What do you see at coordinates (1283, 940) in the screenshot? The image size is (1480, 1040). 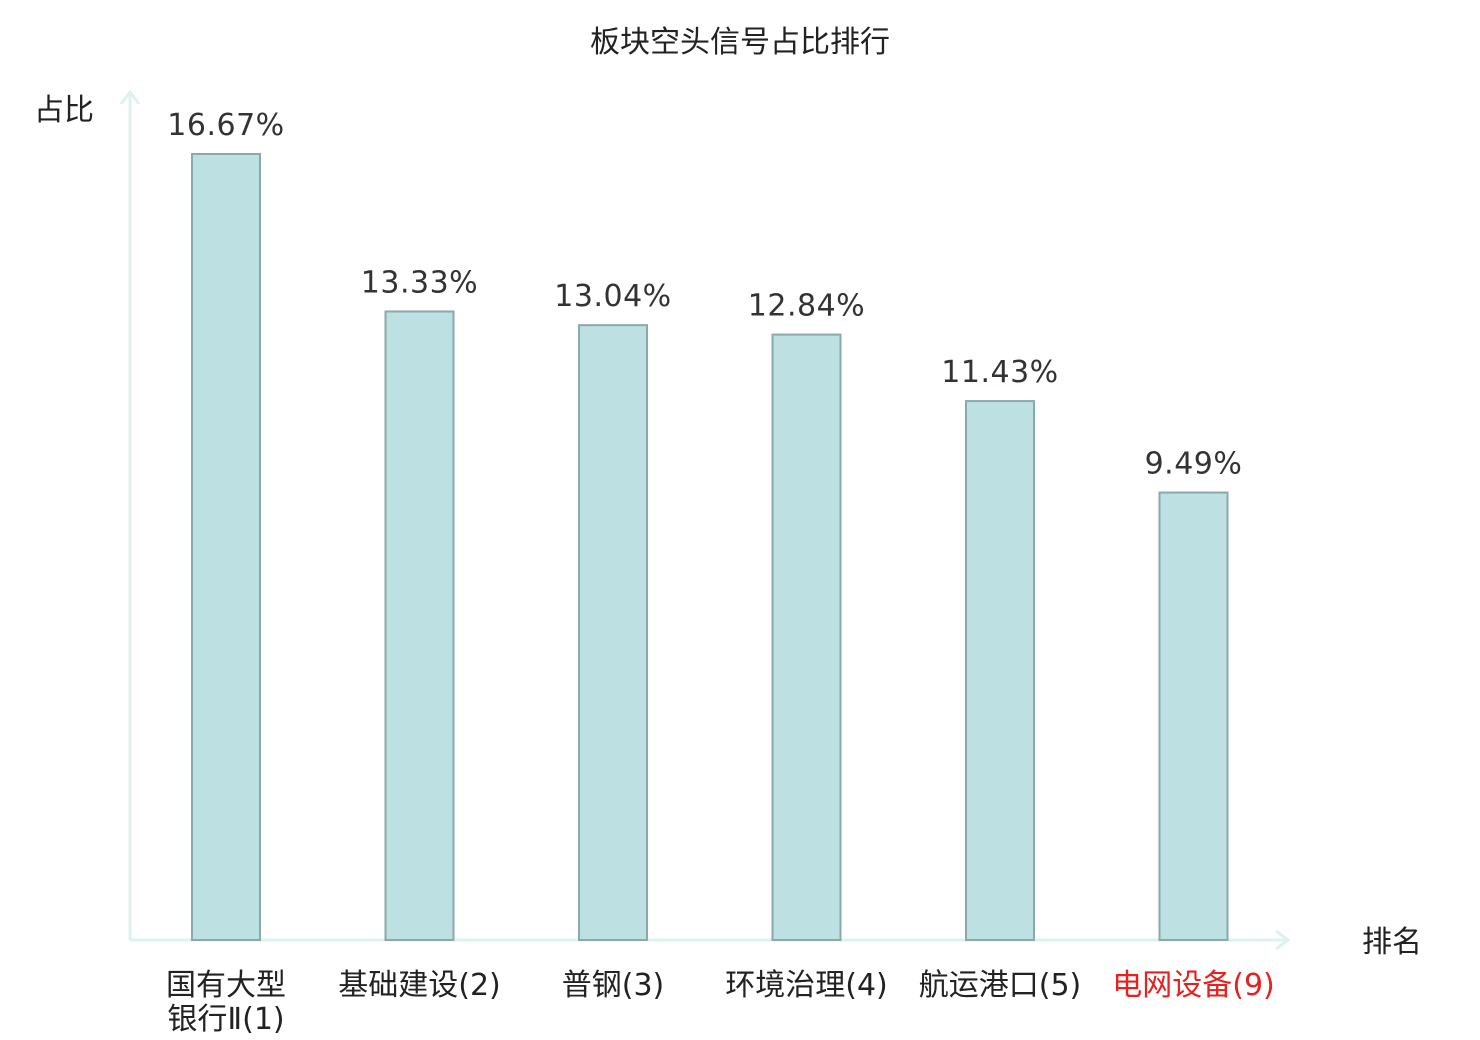 I see `x-axis-arrow-icon` at bounding box center [1283, 940].